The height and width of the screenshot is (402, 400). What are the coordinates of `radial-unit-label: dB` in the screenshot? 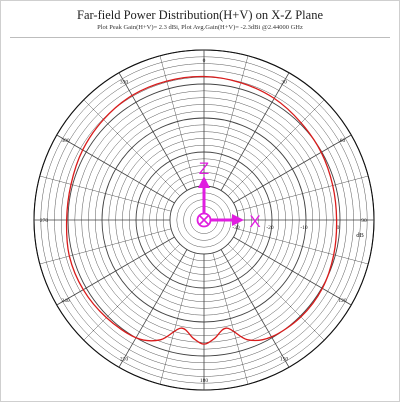 It's located at (360, 235).